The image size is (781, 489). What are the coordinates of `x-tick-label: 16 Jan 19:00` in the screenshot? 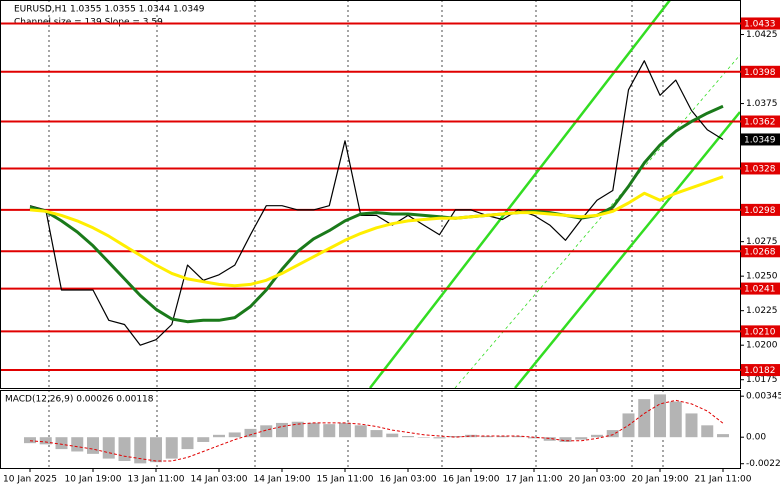 It's located at (471, 480).